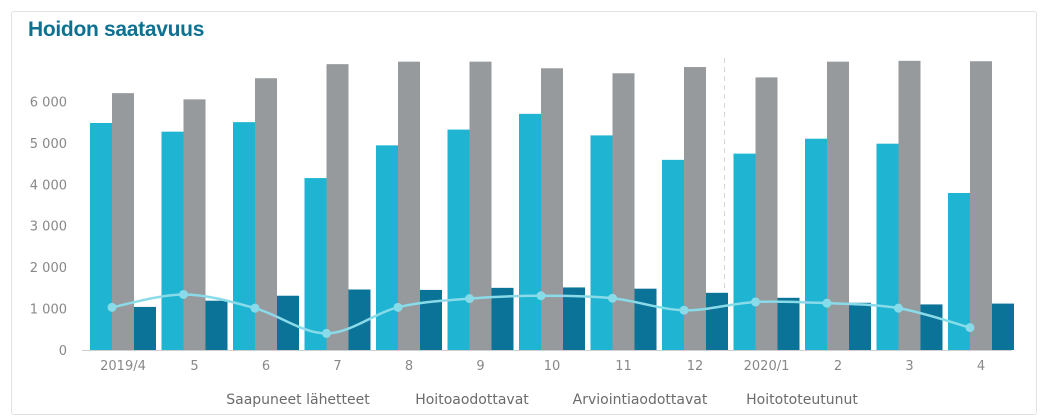 This screenshot has width=1048, height=419. What do you see at coordinates (480, 366) in the screenshot?
I see `x-tick-label: 9` at bounding box center [480, 366].